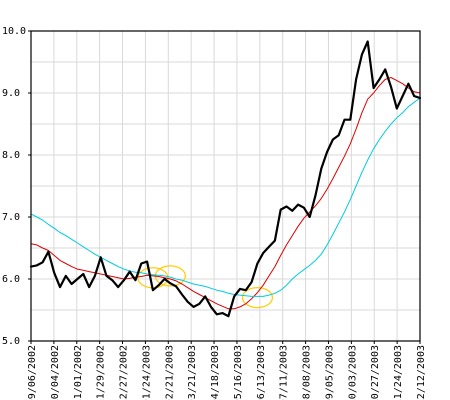  What do you see at coordinates (11, 155) in the screenshot?
I see `y-tick-label: 8.0` at bounding box center [11, 155].